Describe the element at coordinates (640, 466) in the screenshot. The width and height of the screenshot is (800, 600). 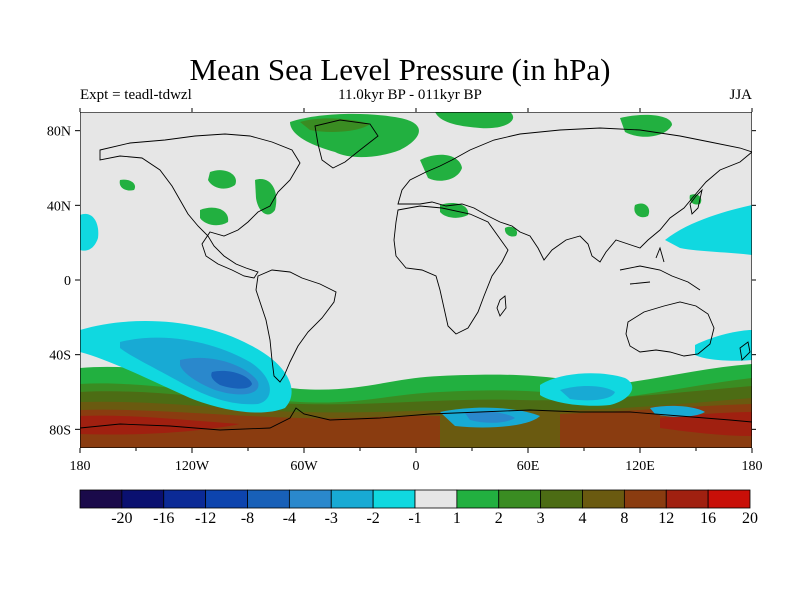
I see `x-tick-label: 120E` at that location.